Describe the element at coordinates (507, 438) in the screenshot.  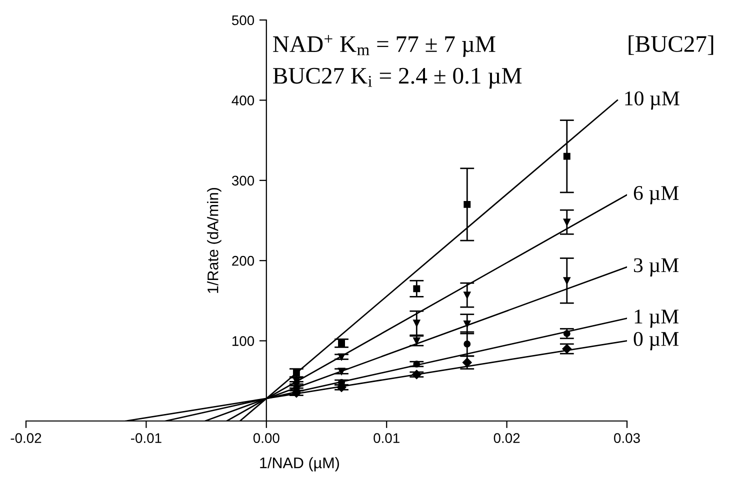
I see `x-tick-label: 0.02` at that location.